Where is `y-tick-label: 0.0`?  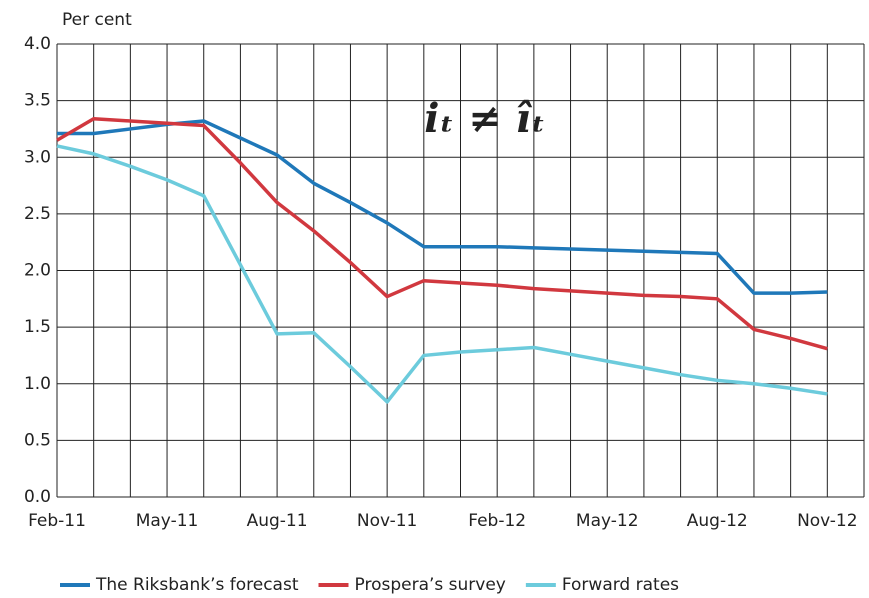
y-tick-label: 0.0 is located at coordinates (37, 497).